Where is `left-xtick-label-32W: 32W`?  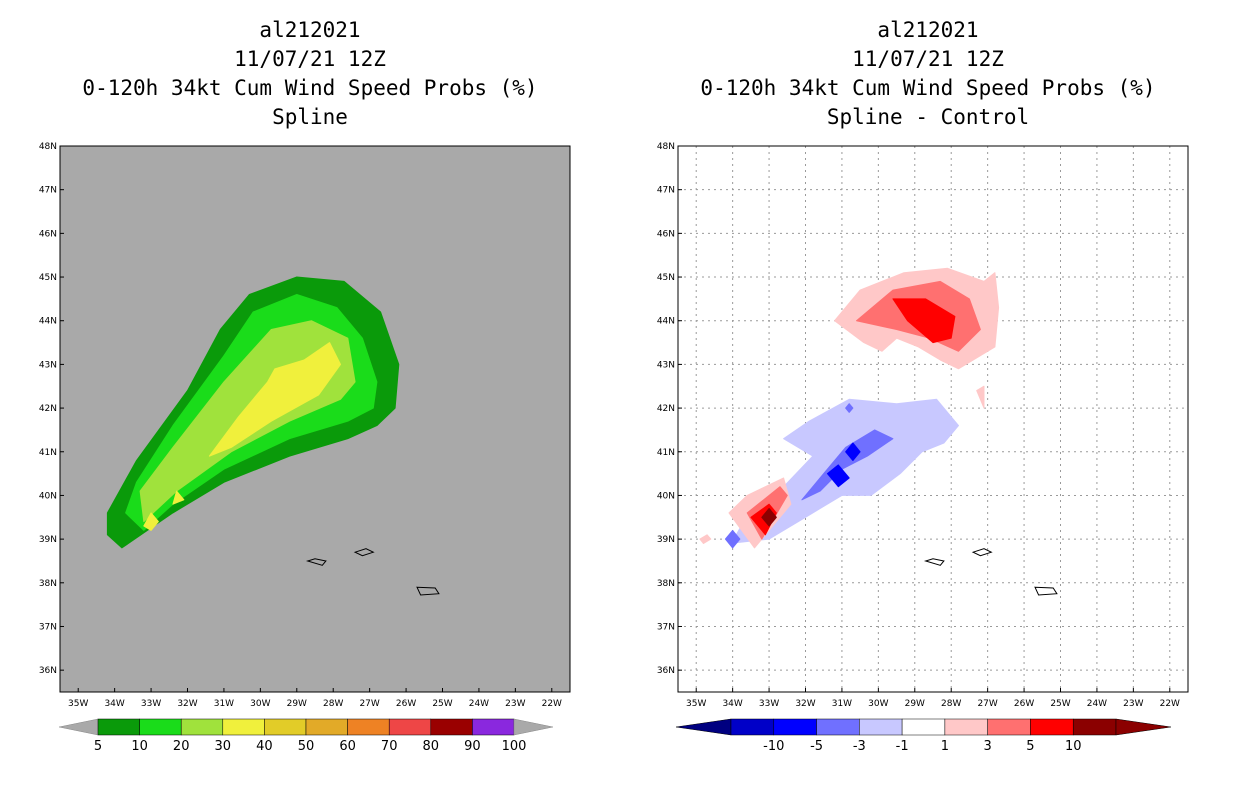 left-xtick-label-32W: 32W is located at coordinates (187, 704).